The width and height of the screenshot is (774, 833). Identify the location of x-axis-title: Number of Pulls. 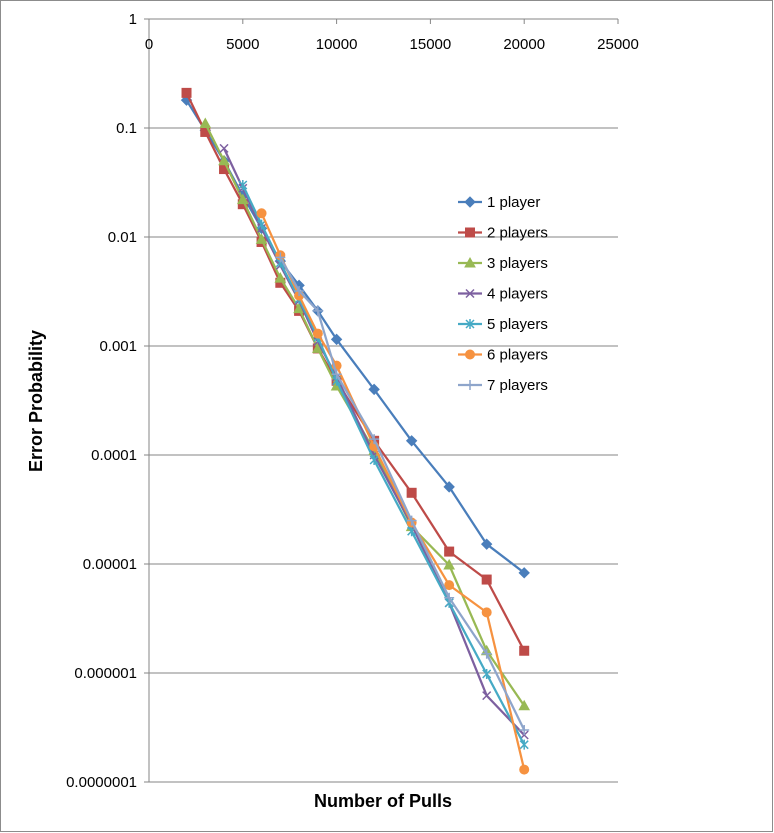
(383, 801).